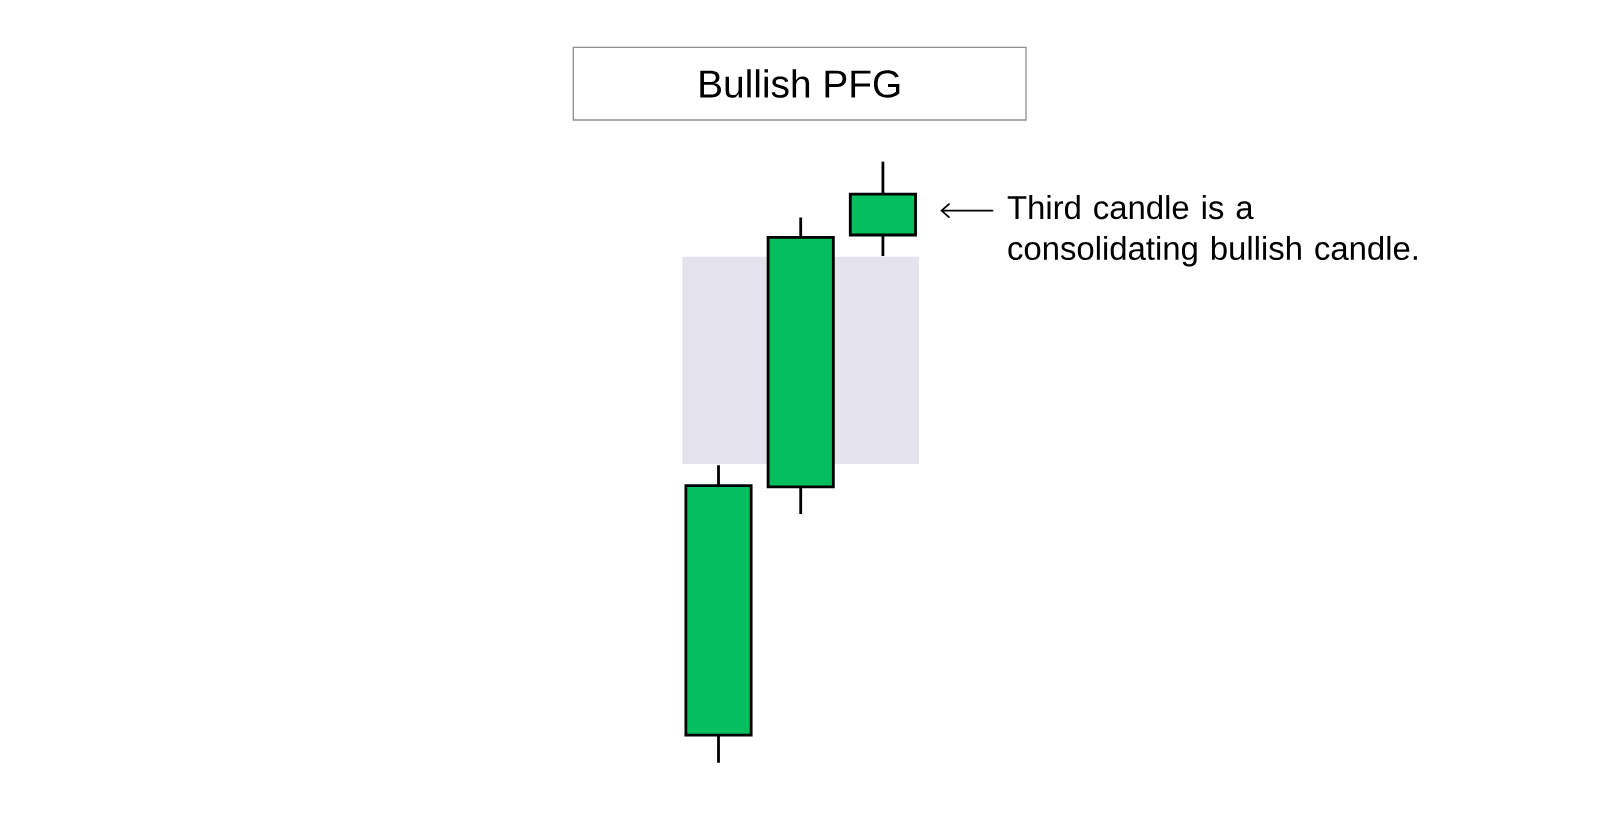  Describe the element at coordinates (800, 83) in the screenshot. I see `chart-title: Bullish PFG` at that location.